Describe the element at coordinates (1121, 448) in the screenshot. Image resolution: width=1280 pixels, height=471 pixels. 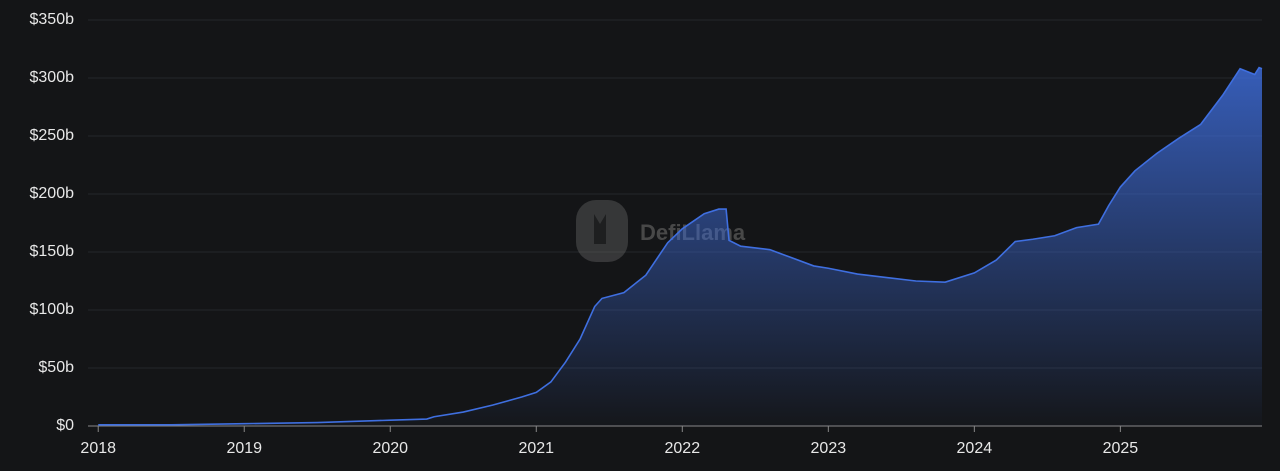
I see `x-tick-label: 2025` at that location.